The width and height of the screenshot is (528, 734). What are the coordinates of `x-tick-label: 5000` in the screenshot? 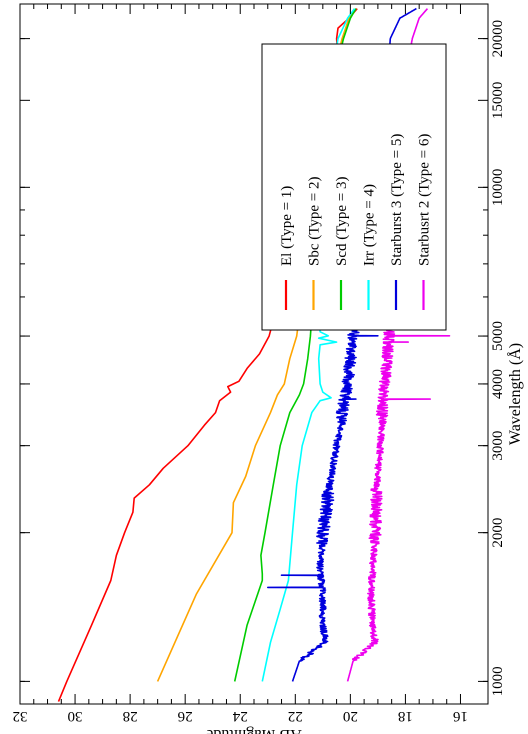 It's located at (498, 336).